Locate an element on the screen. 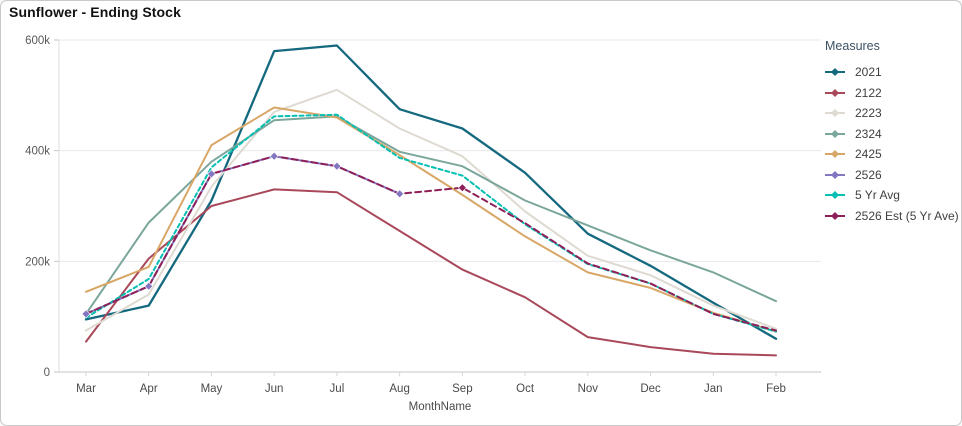 The width and height of the screenshot is (962, 426). chart-title: Sunflower - Ending Stock is located at coordinates (95, 12).